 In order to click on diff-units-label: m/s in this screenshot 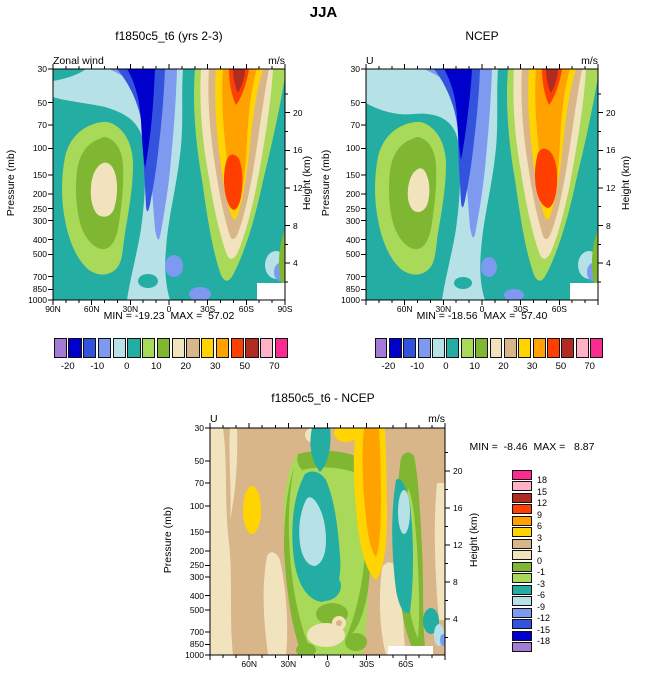, I will do `click(436, 419)`.